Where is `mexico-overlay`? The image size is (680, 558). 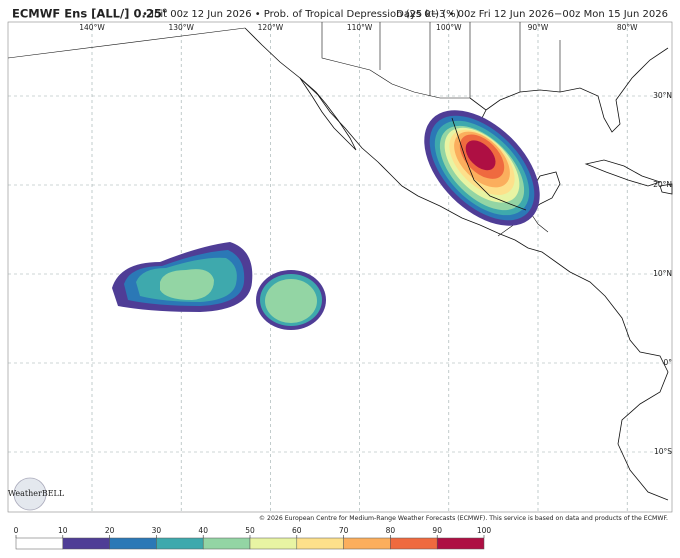
mexico-overlay is located at coordinates (489, 164).